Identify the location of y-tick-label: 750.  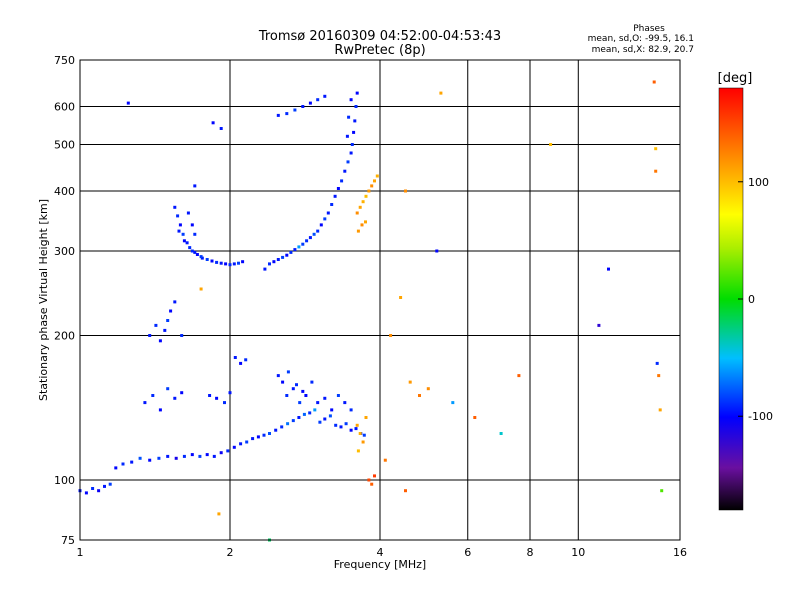
(64, 60).